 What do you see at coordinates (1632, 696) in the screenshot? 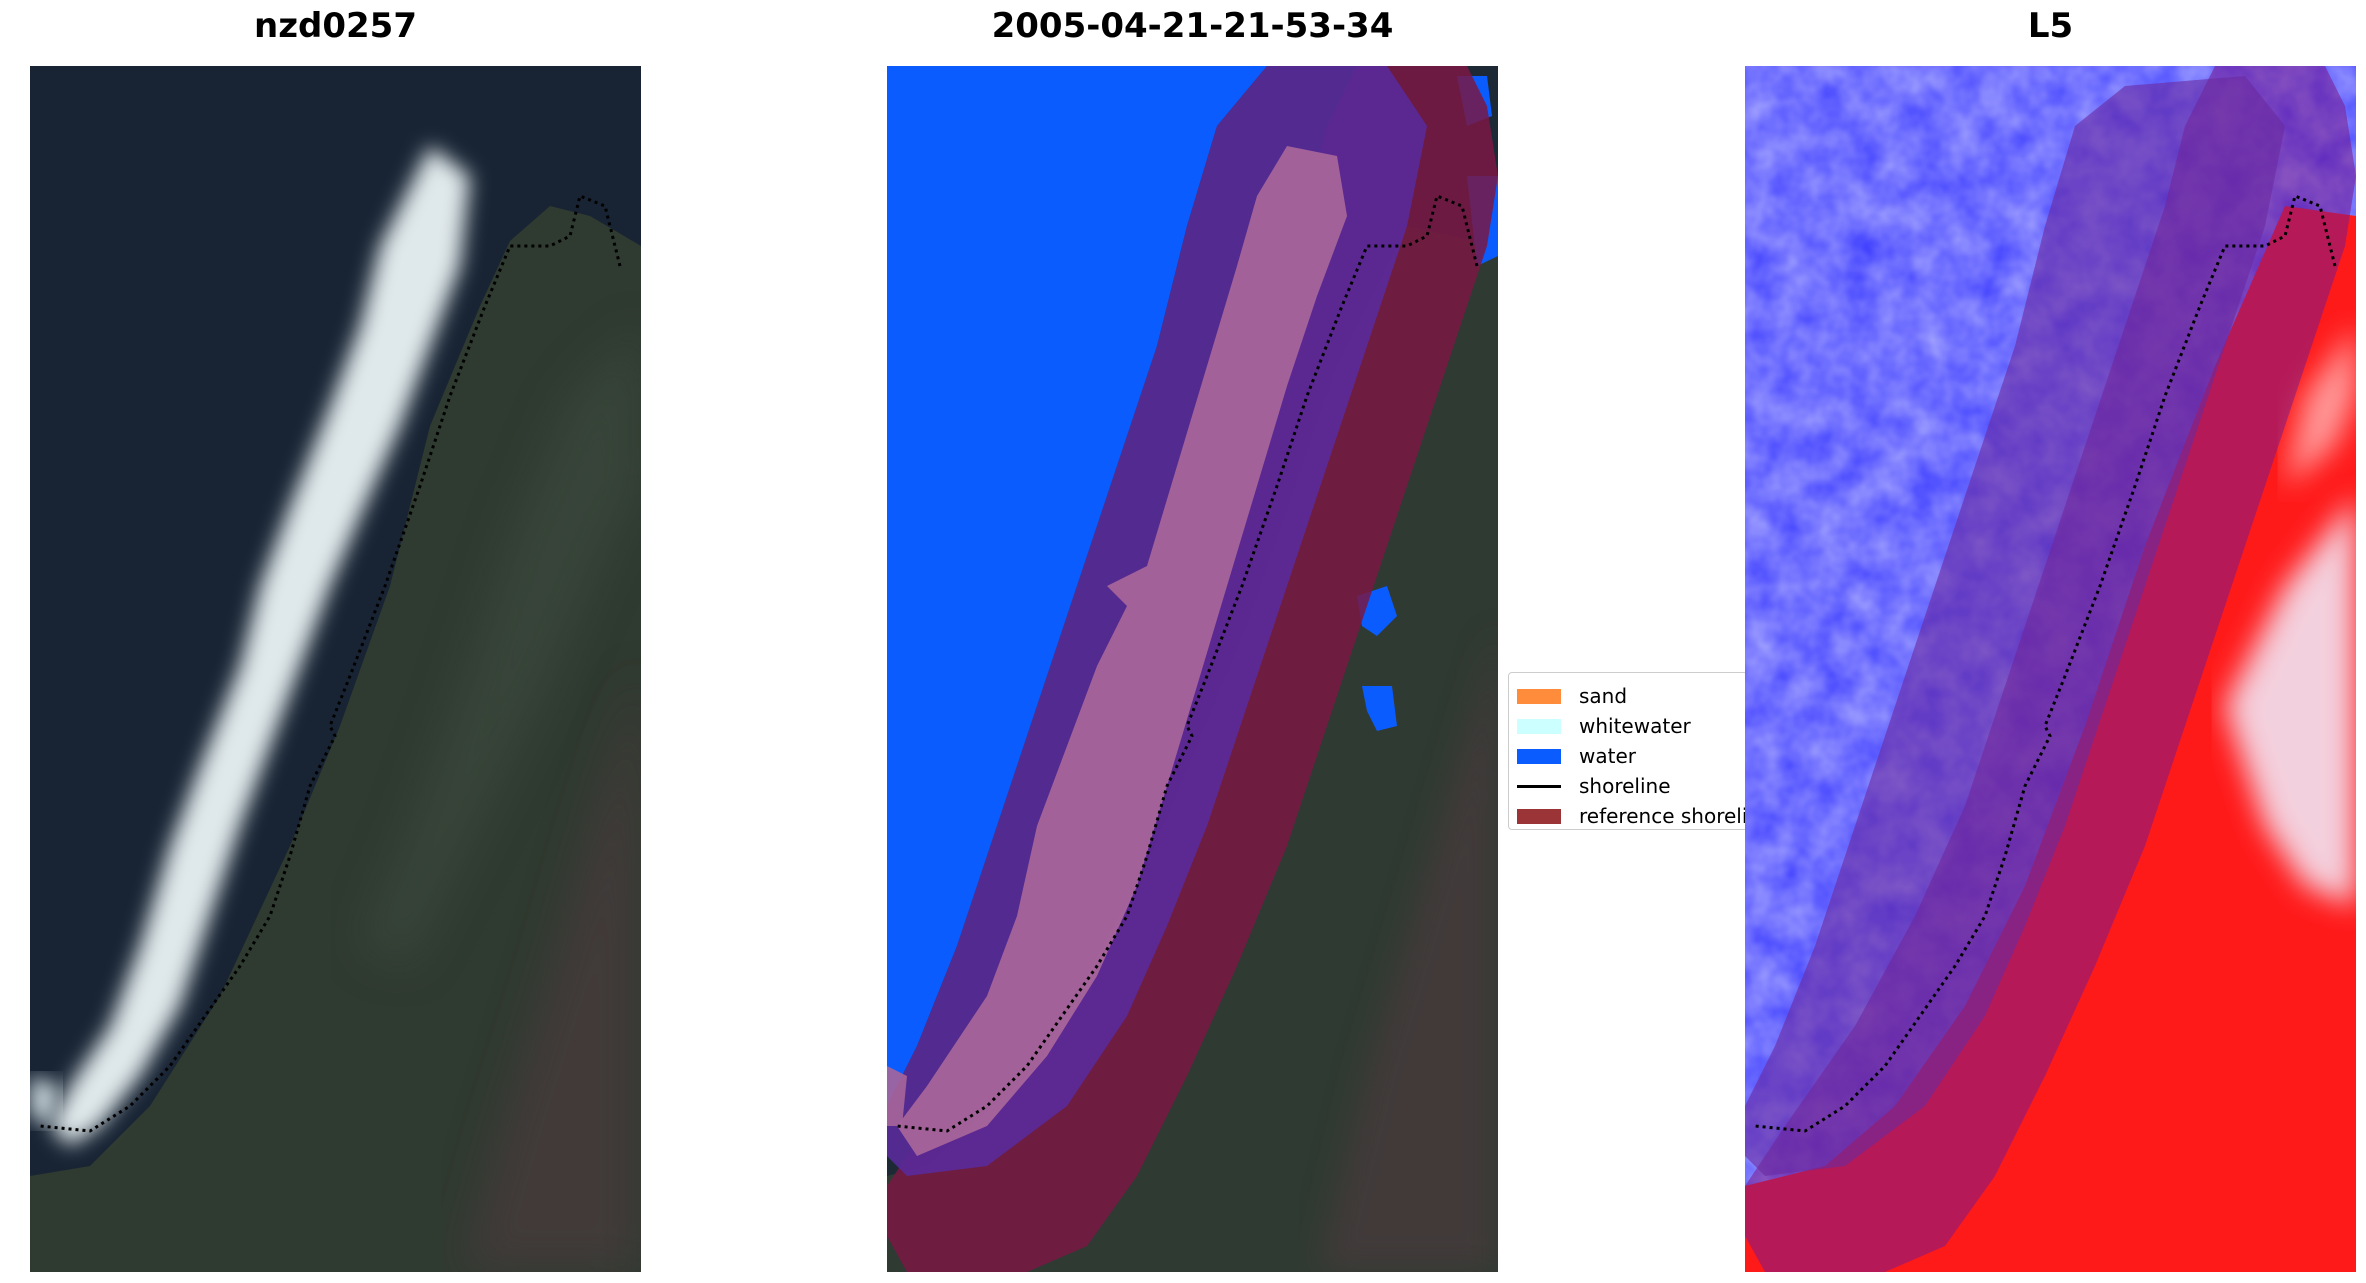
I see `legend-item-sand: sand` at bounding box center [1632, 696].